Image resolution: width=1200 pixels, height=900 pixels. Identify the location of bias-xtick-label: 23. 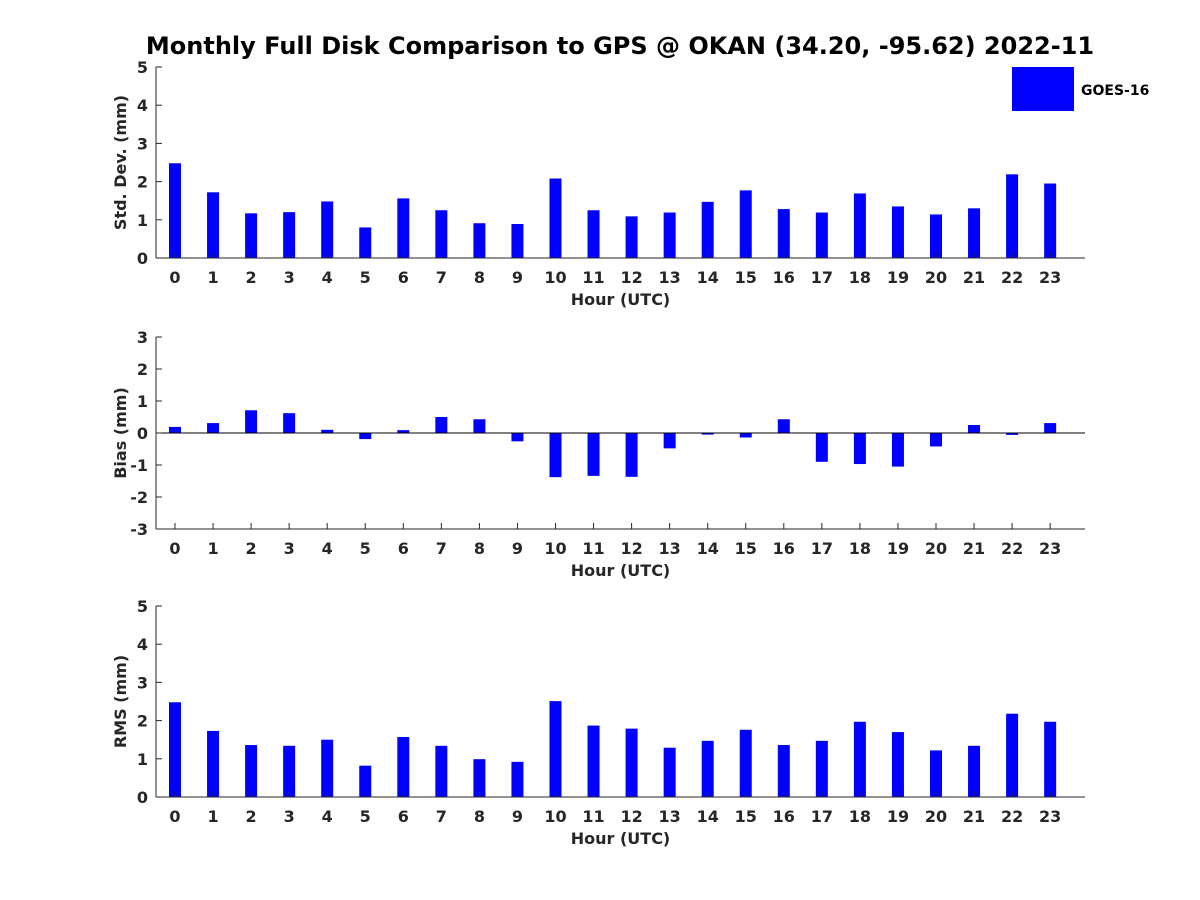
(1050, 548).